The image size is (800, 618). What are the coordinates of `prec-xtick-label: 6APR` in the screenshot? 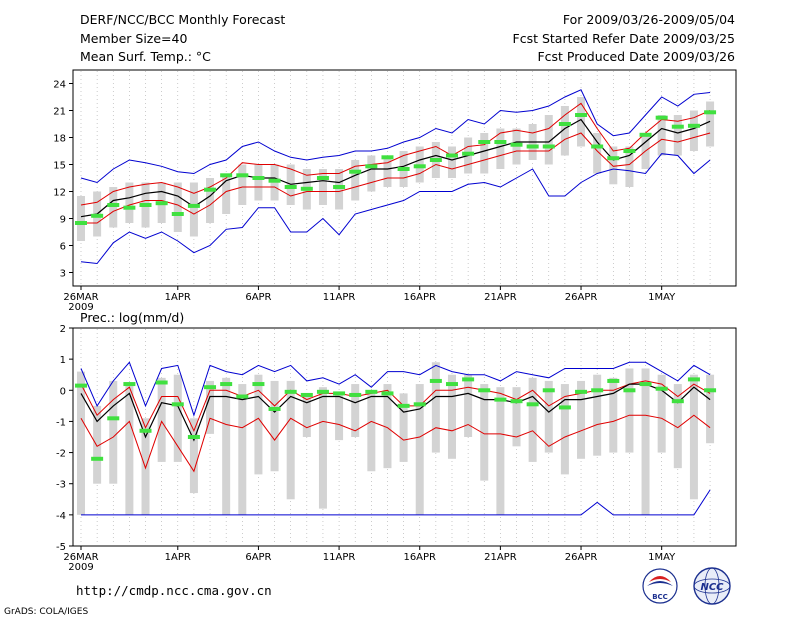 It's located at (258, 557).